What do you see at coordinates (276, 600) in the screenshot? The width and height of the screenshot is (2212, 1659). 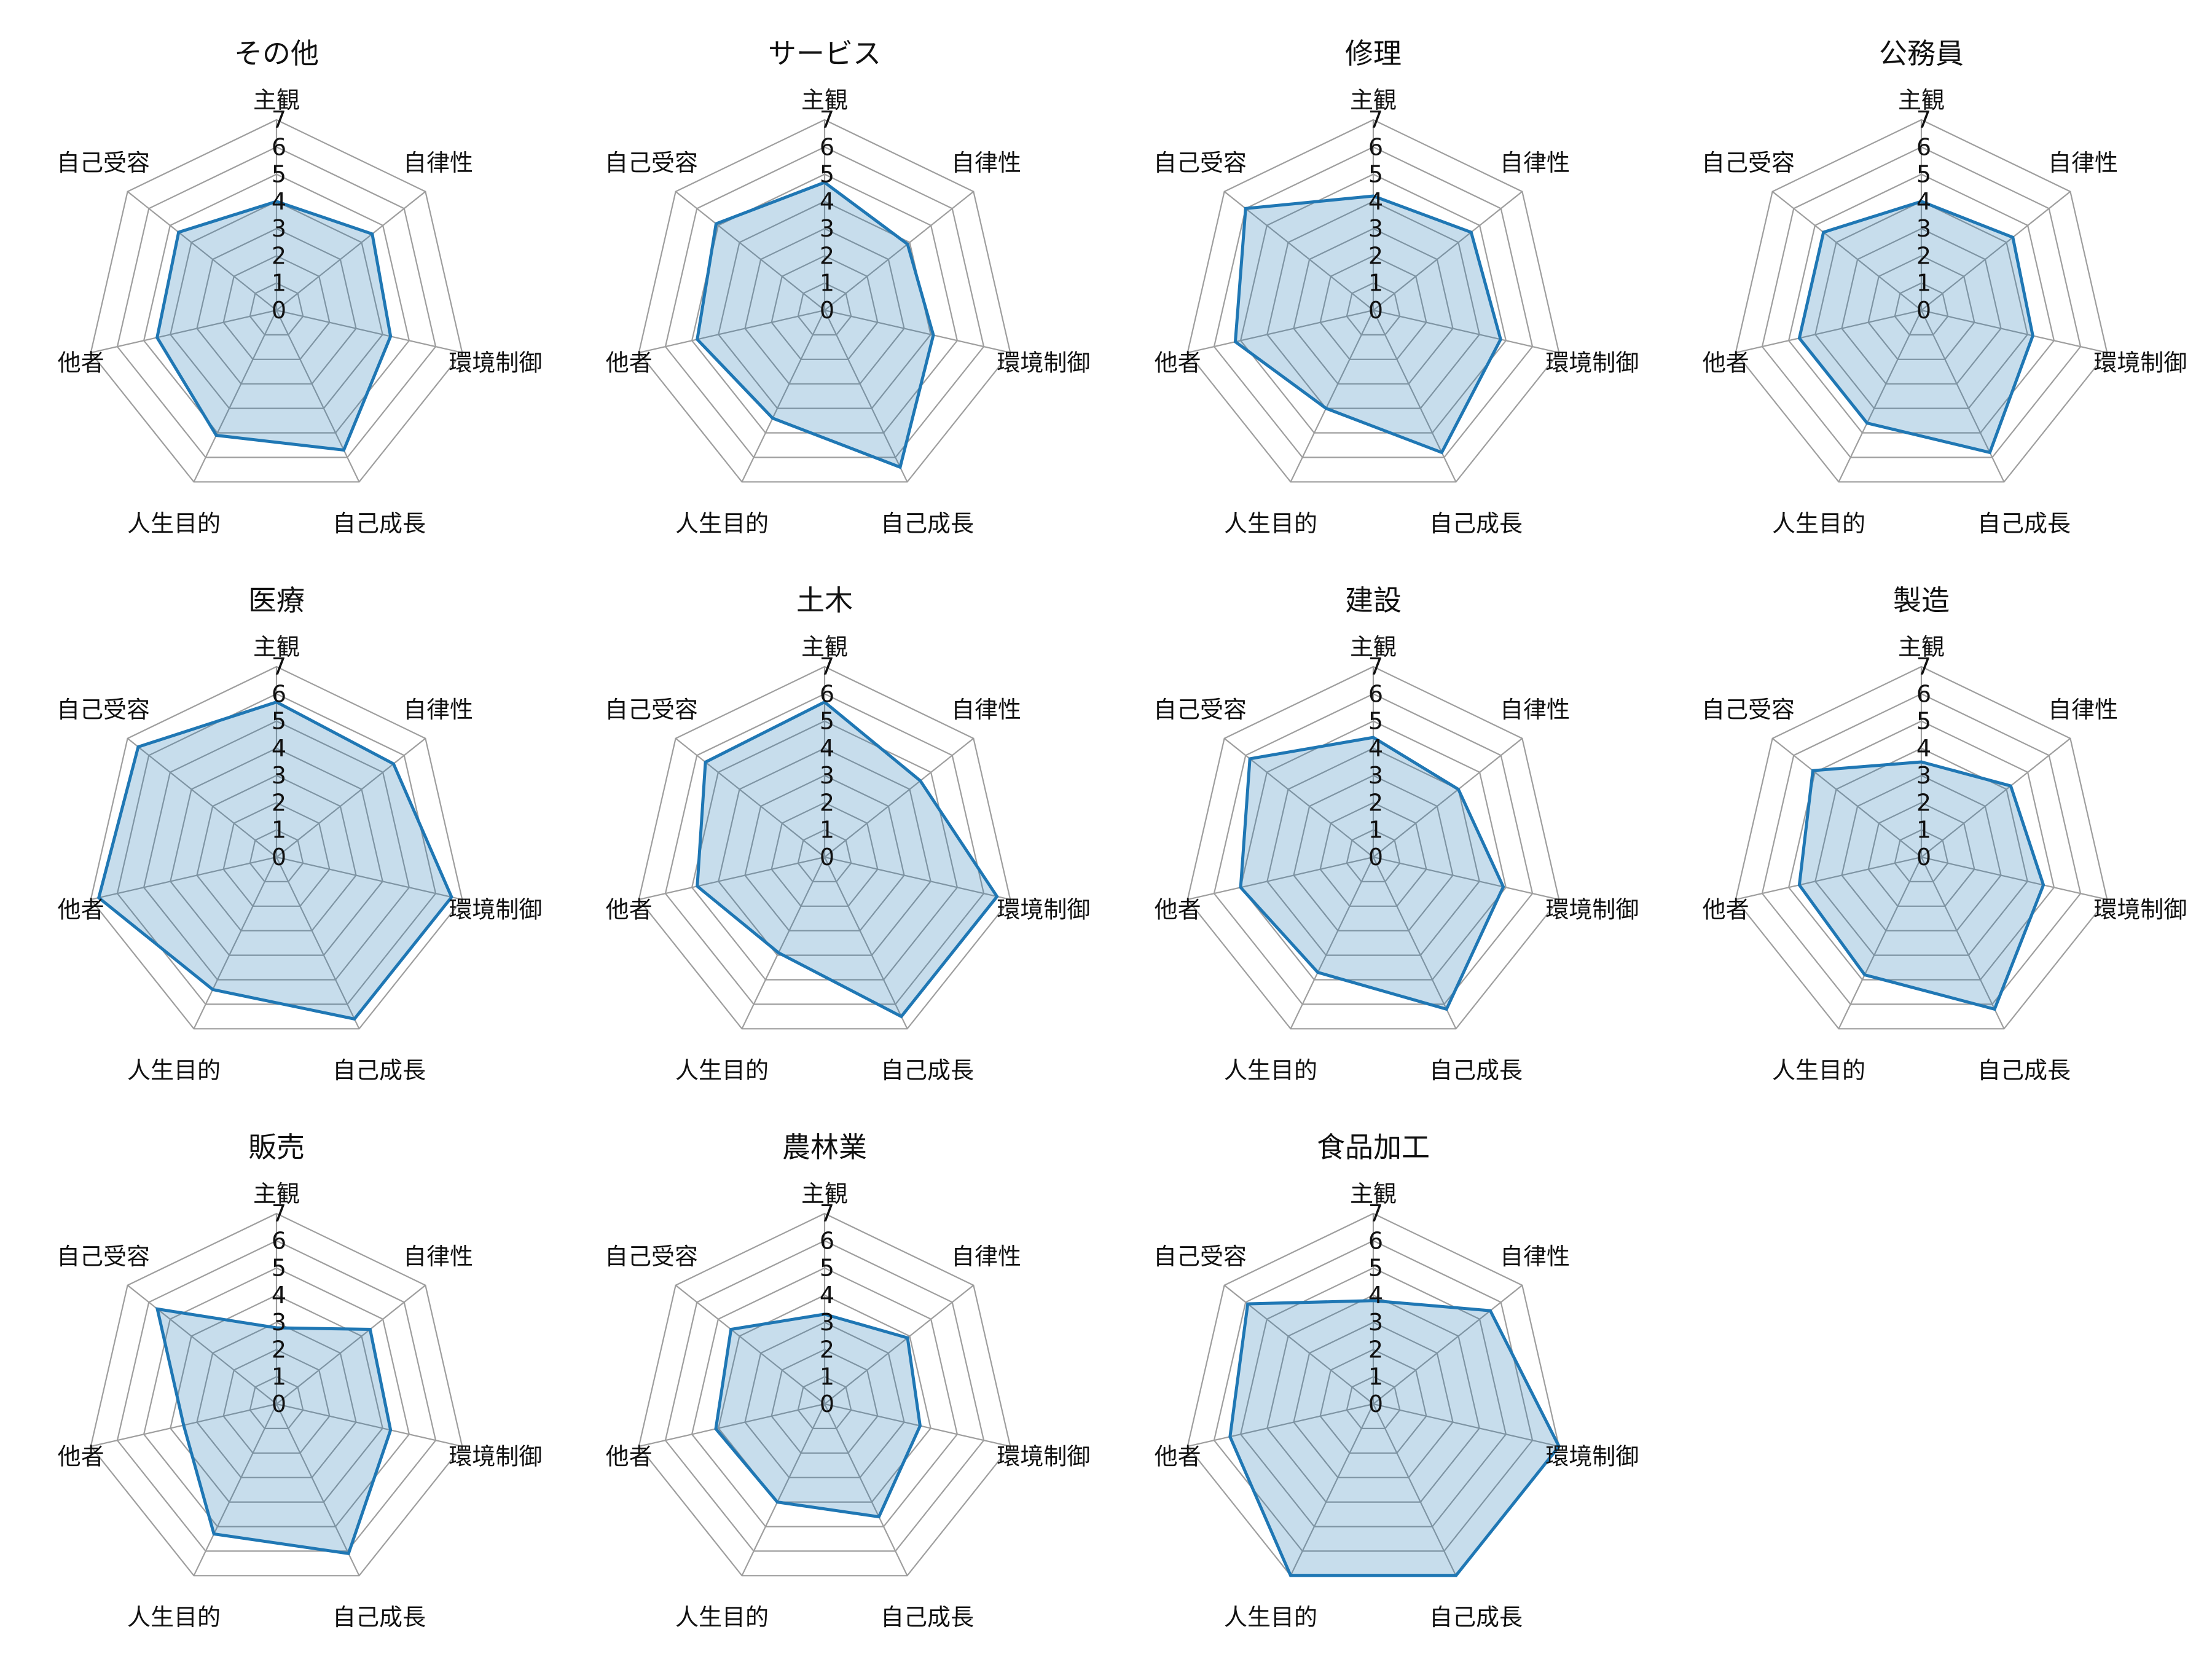 I see `chart-title: 医療` at bounding box center [276, 600].